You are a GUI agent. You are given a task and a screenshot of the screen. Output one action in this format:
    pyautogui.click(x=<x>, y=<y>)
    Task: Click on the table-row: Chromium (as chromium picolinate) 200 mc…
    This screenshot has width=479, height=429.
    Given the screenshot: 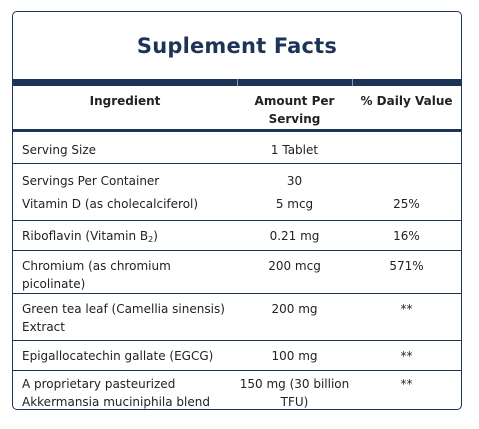 What is the action you would take?
    pyautogui.click(x=237, y=271)
    